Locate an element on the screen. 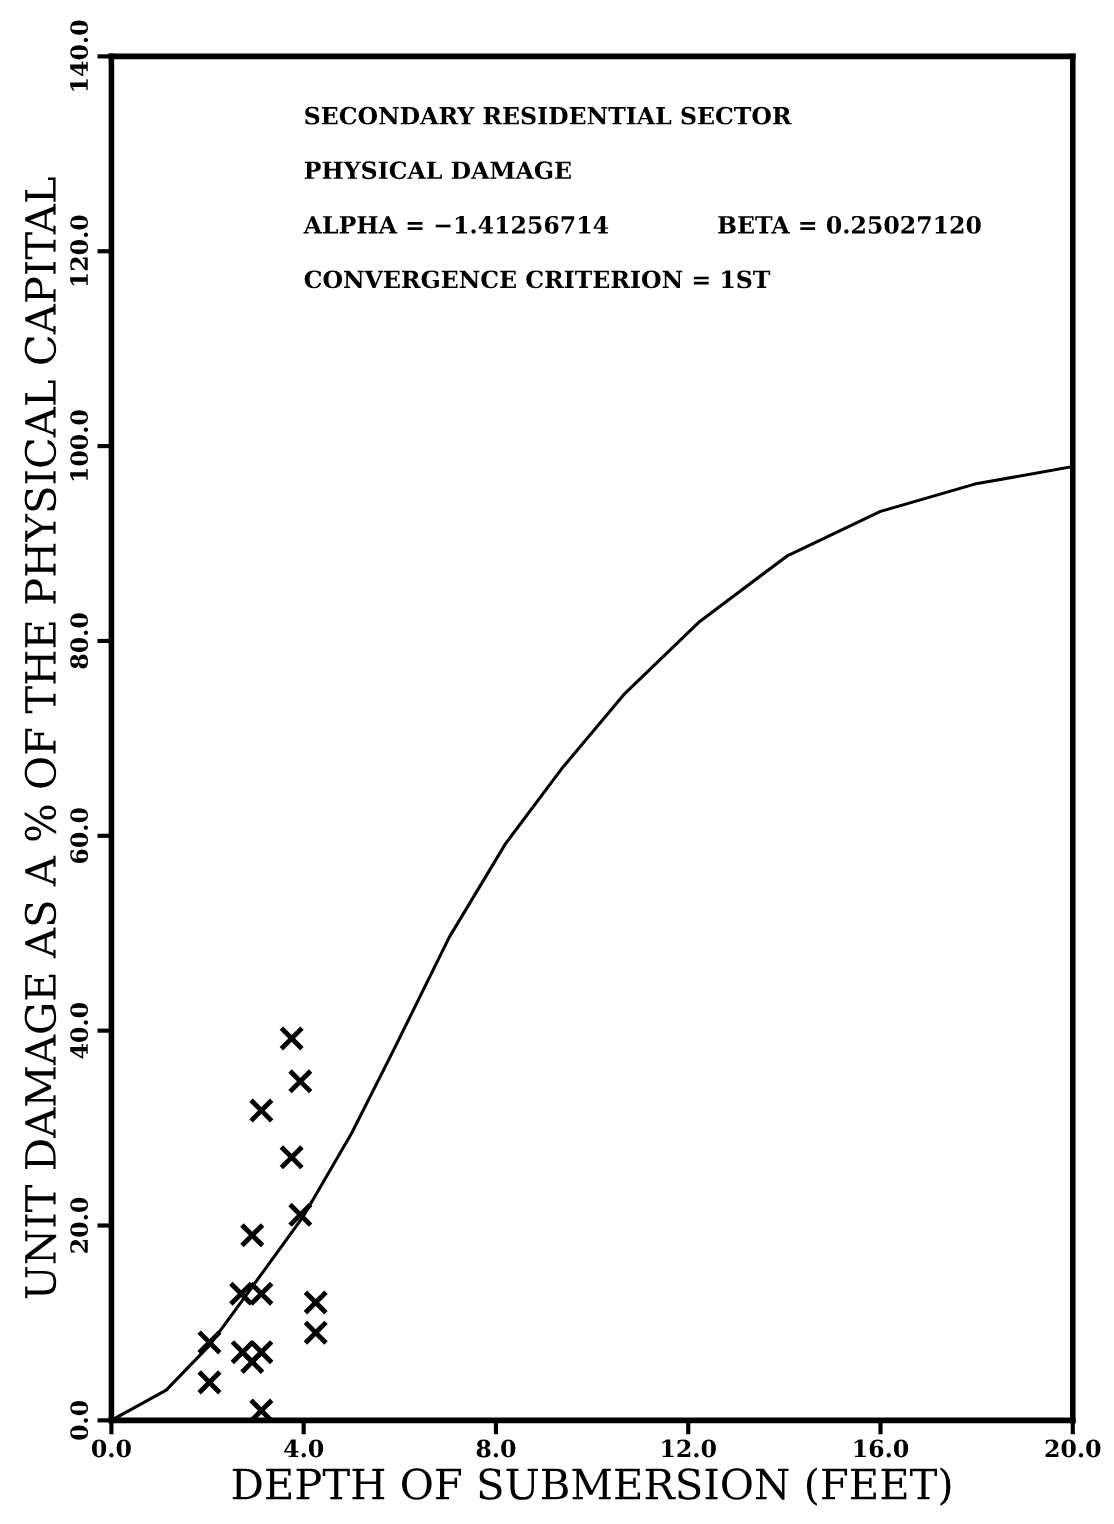 The width and height of the screenshot is (1114, 1524). x-tick-label: 8.0 is located at coordinates (496, 1448).